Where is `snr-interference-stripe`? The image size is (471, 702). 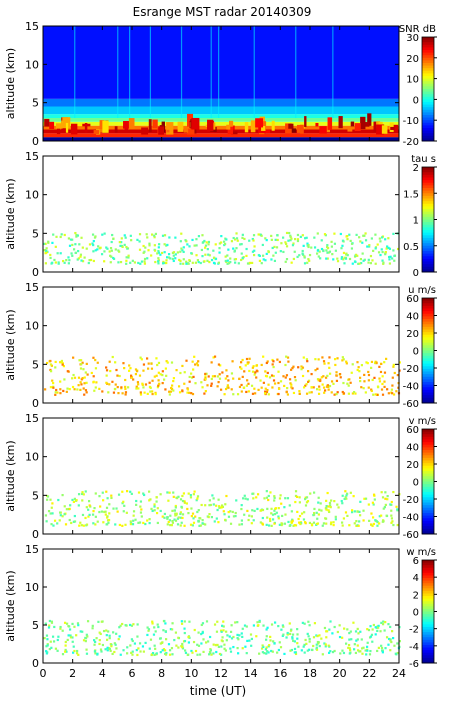 snr-interference-stripe is located at coordinates (118, 72).